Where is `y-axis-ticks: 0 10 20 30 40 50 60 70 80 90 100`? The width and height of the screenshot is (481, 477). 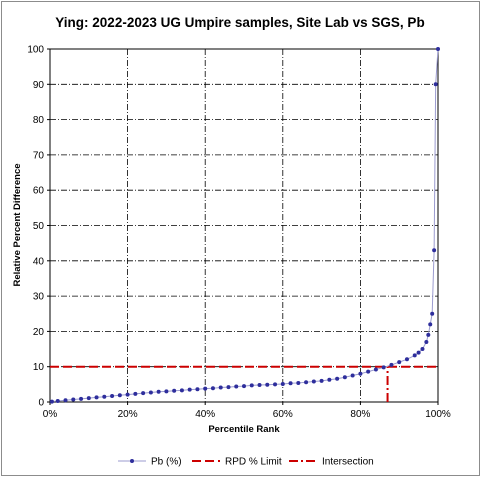
y-axis-ticks: 0 10 20 30 40 50 60 70 80 90 100 is located at coordinates (38, 227).